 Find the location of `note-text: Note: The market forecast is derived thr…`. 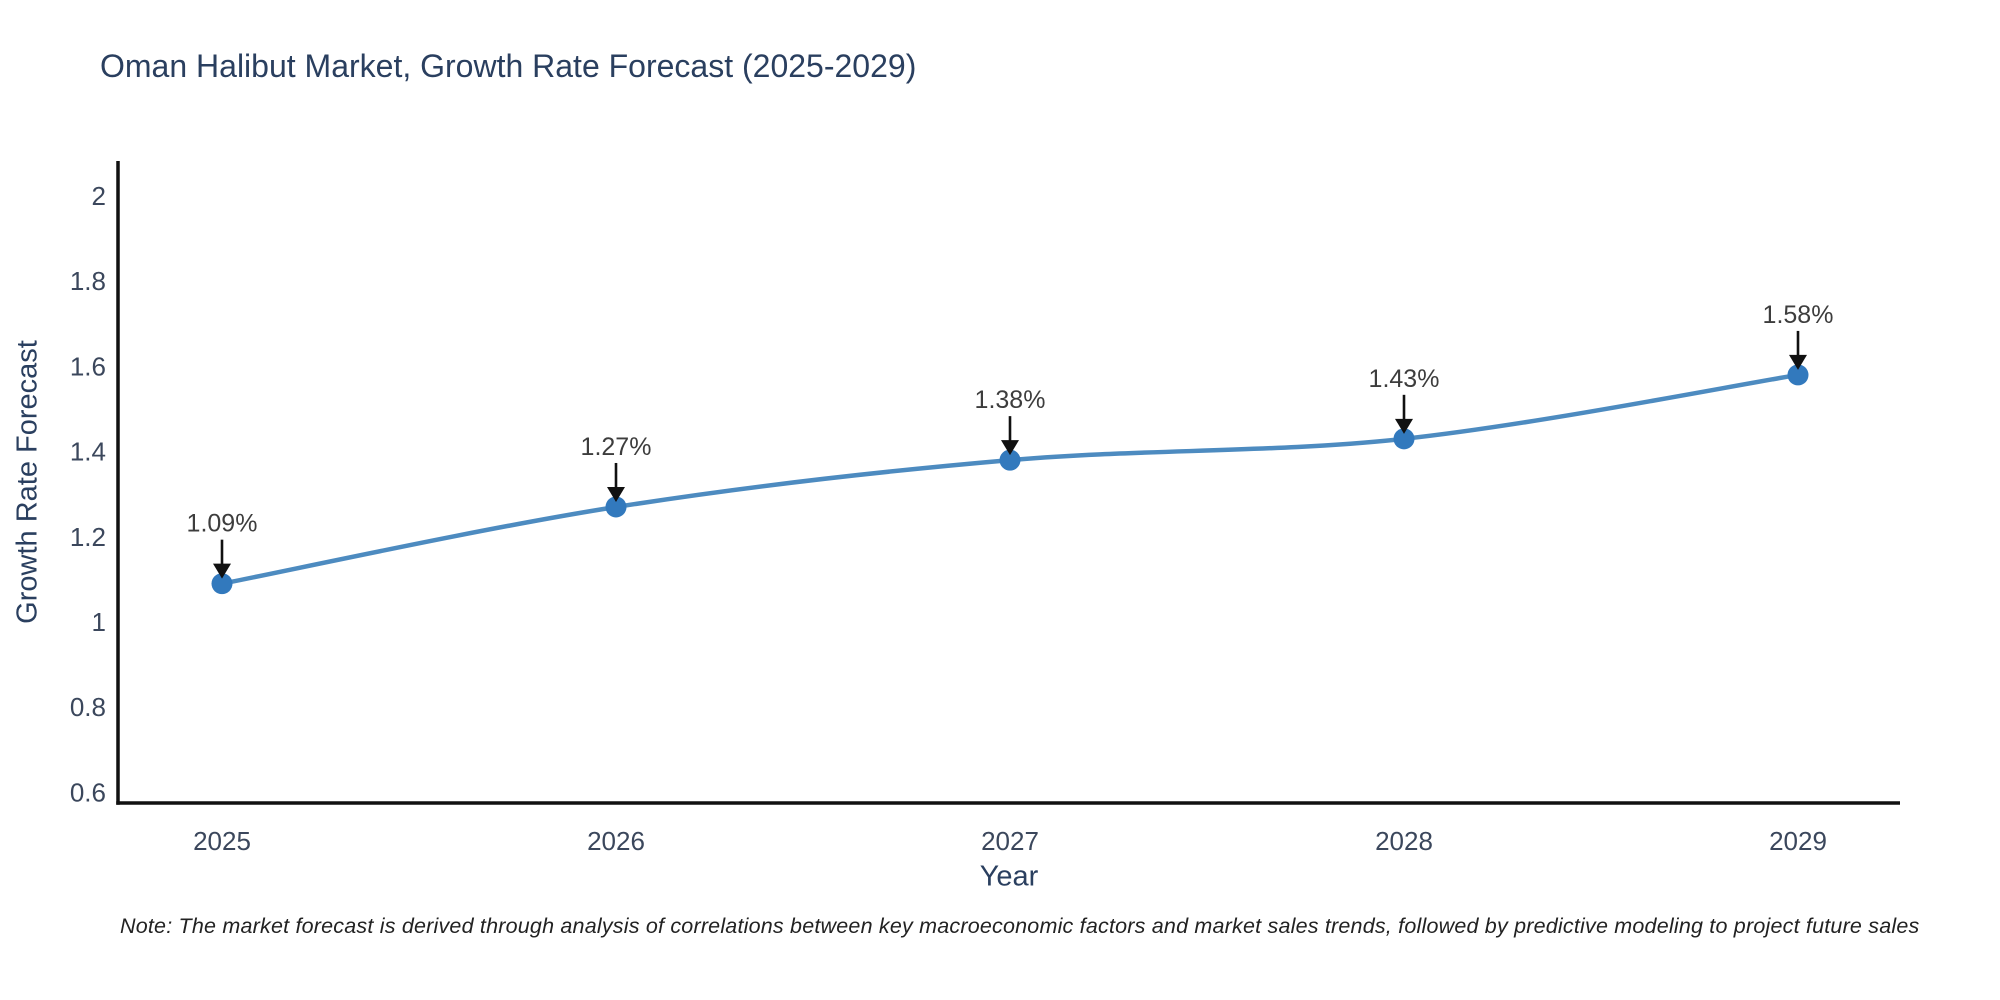

note-text: Note: The market forecast is derived thr… is located at coordinates (1020, 926).